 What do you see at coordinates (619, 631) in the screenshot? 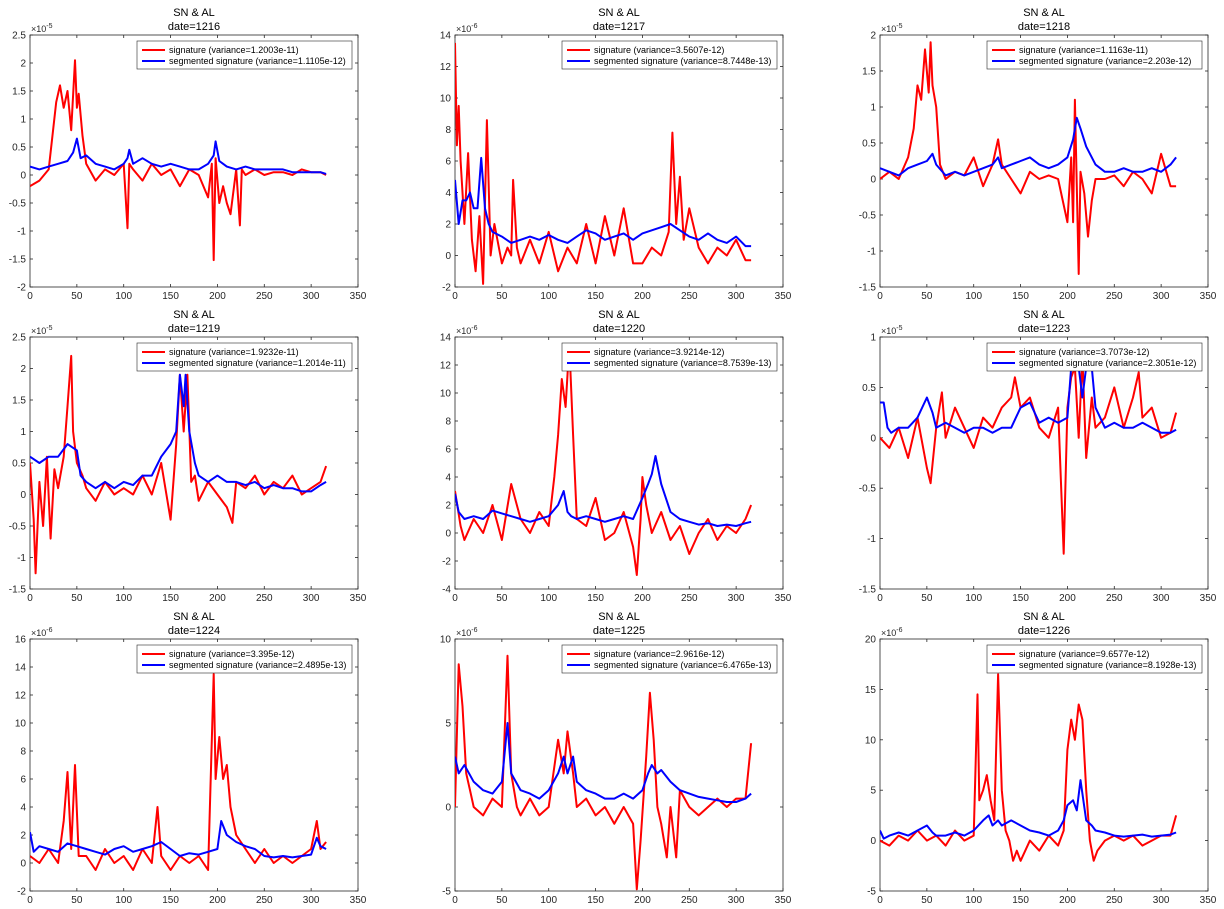
I see `chart-subtitle: date=1225` at bounding box center [619, 631].